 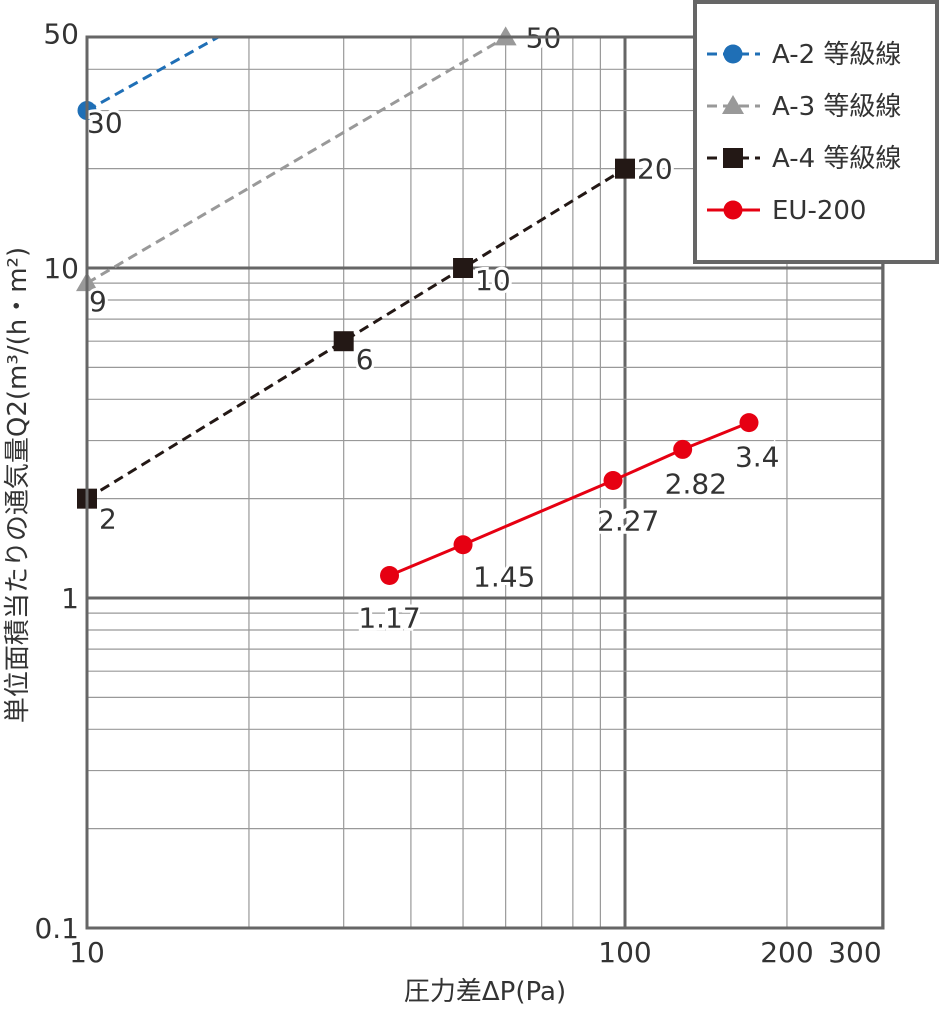 I want to click on data-label: 2.82, so click(x=696, y=483).